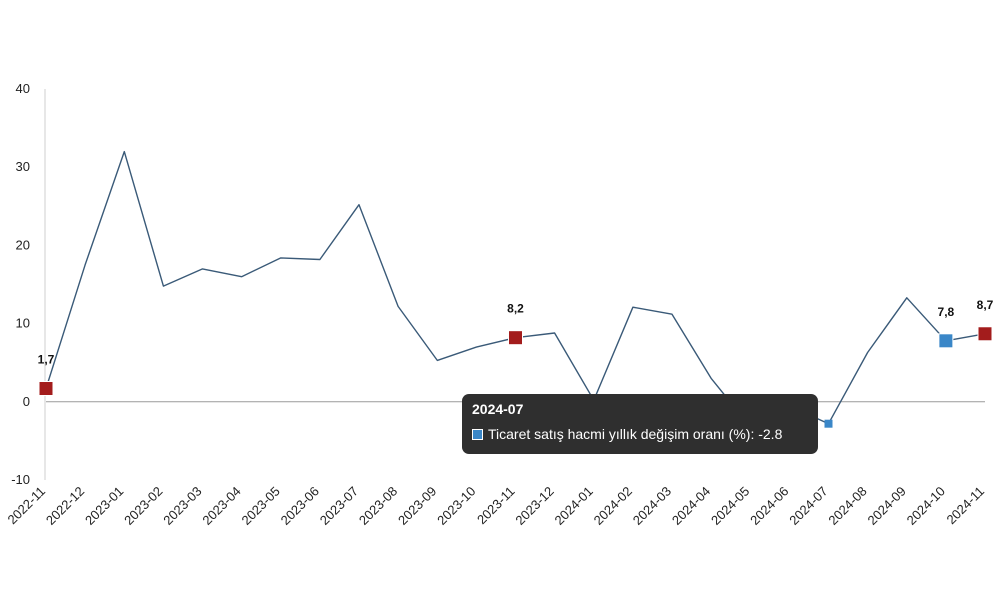  Describe the element at coordinates (808, 506) in the screenshot. I see `x-tick-label: 2024-07` at that location.